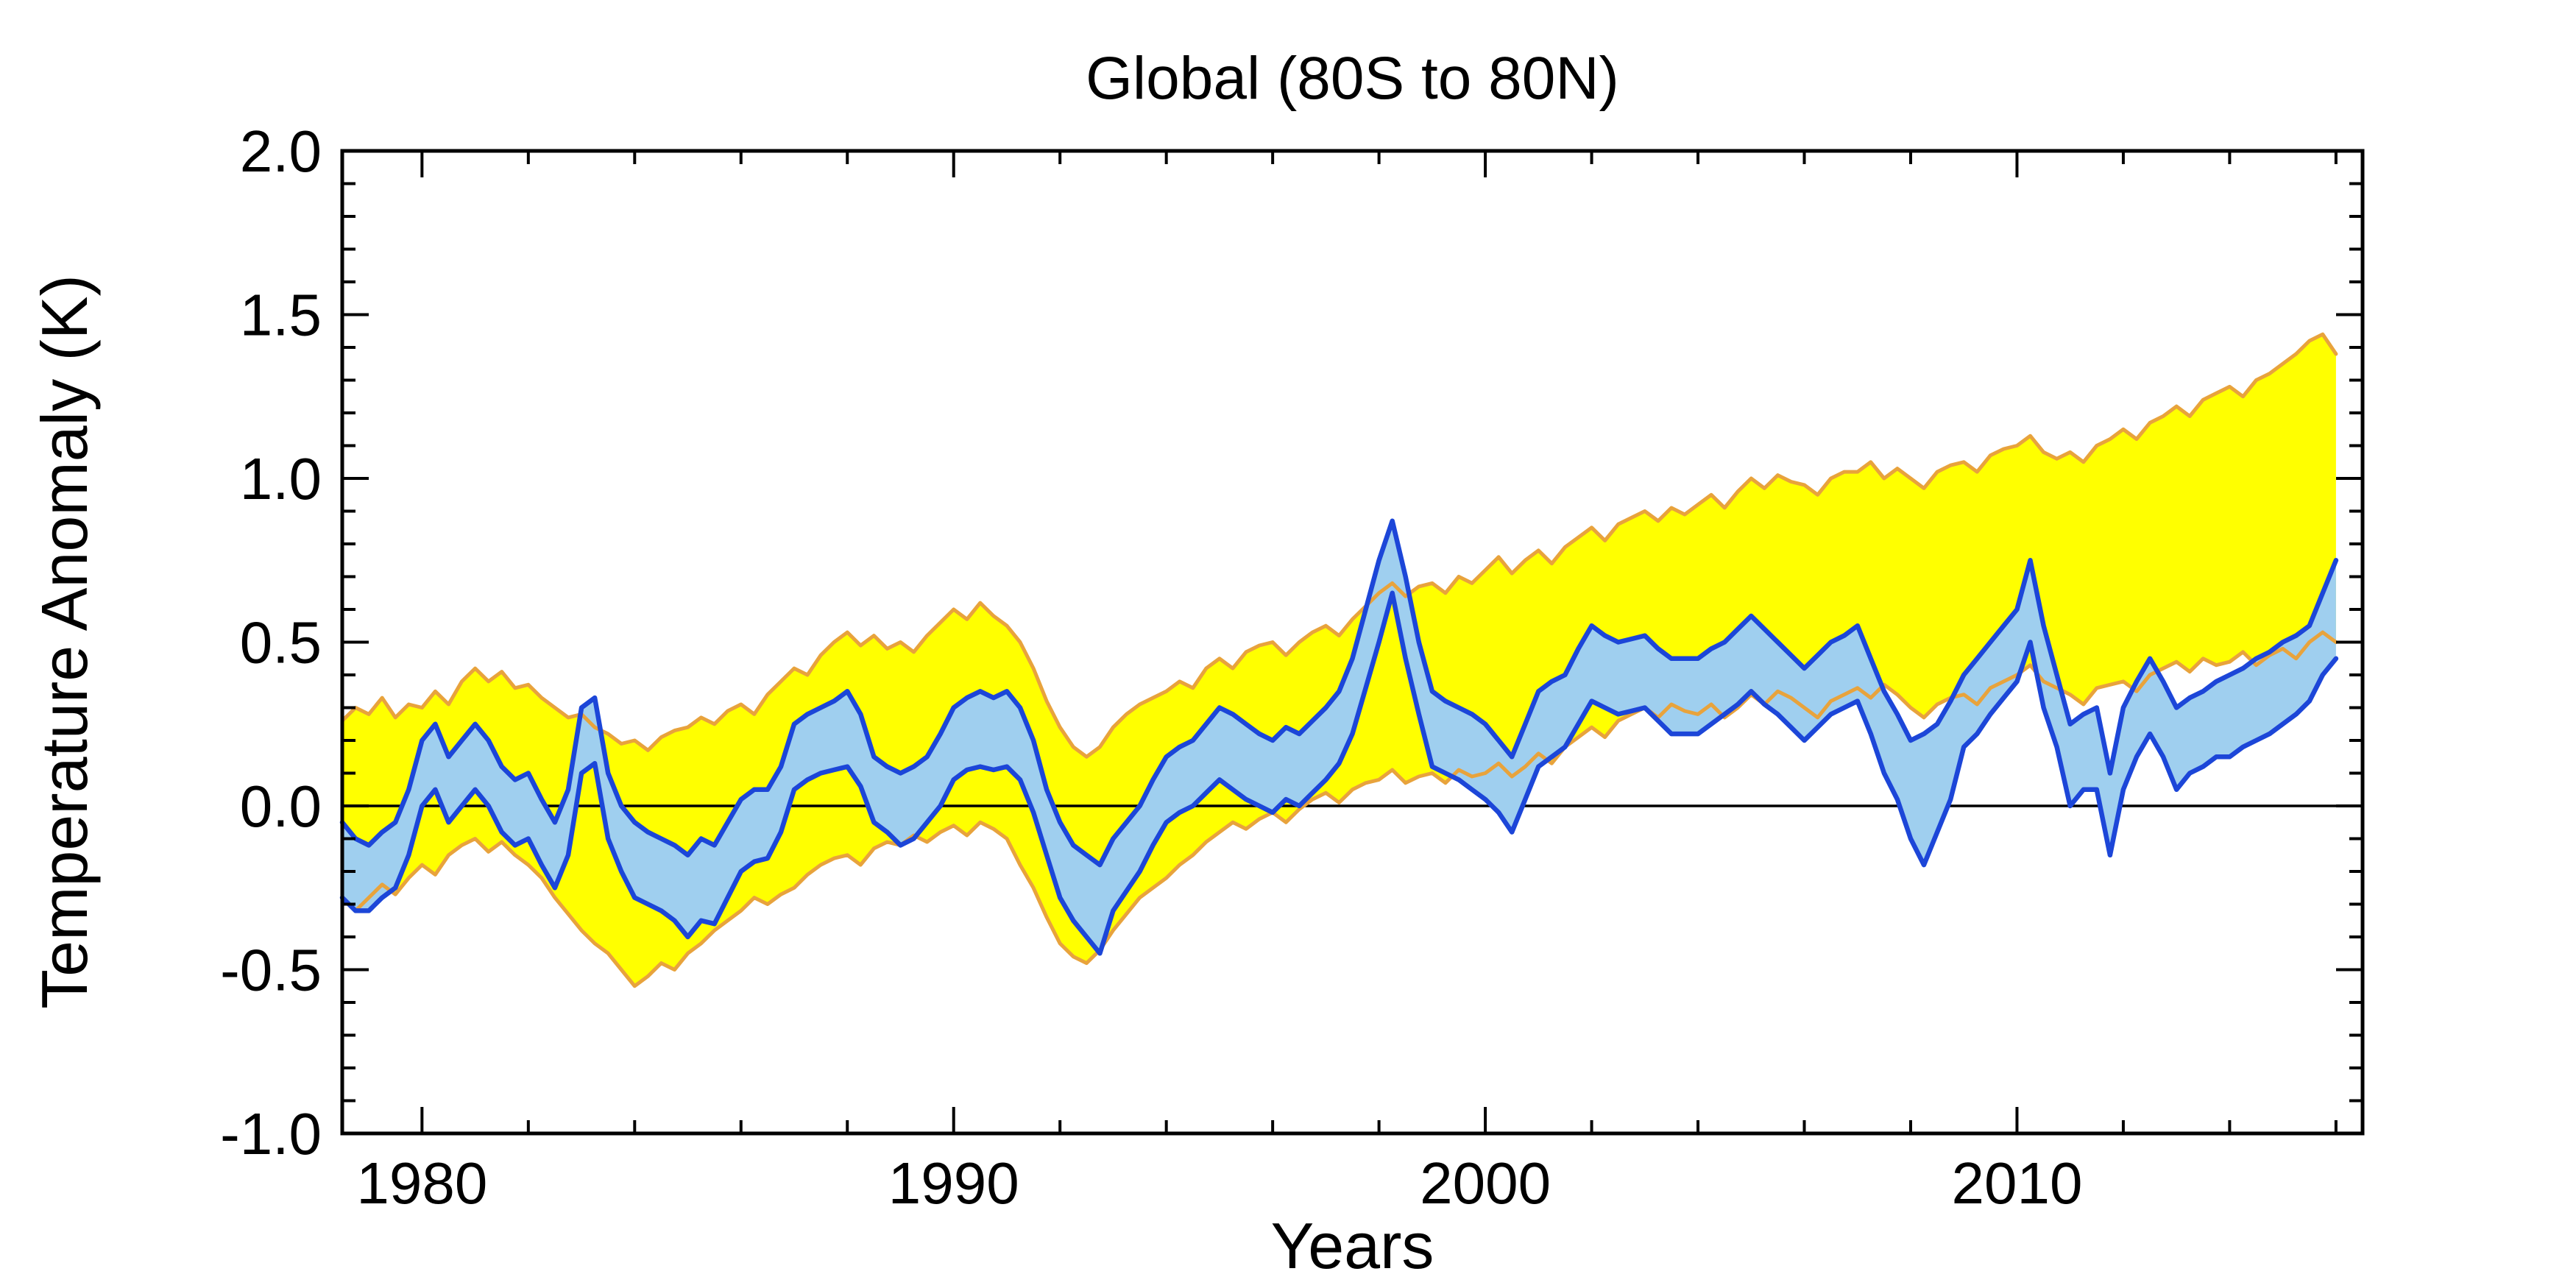  Describe the element at coordinates (281, 151) in the screenshot. I see `svg-text: 2.0` at that location.